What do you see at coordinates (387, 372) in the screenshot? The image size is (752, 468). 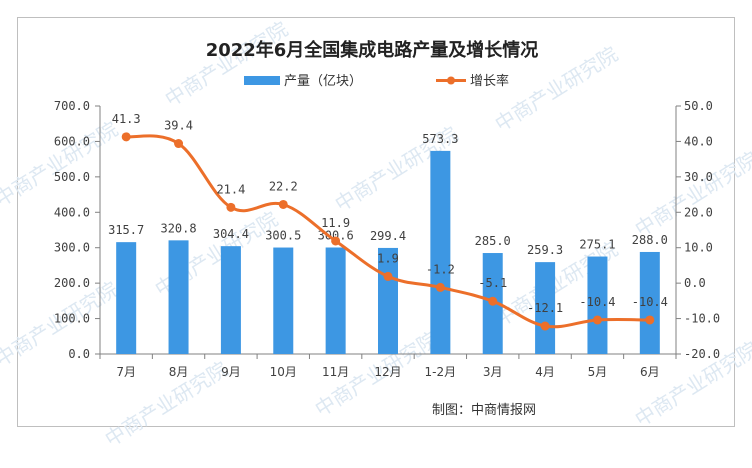 I see `x-axis-category-label: 12月` at bounding box center [387, 372].